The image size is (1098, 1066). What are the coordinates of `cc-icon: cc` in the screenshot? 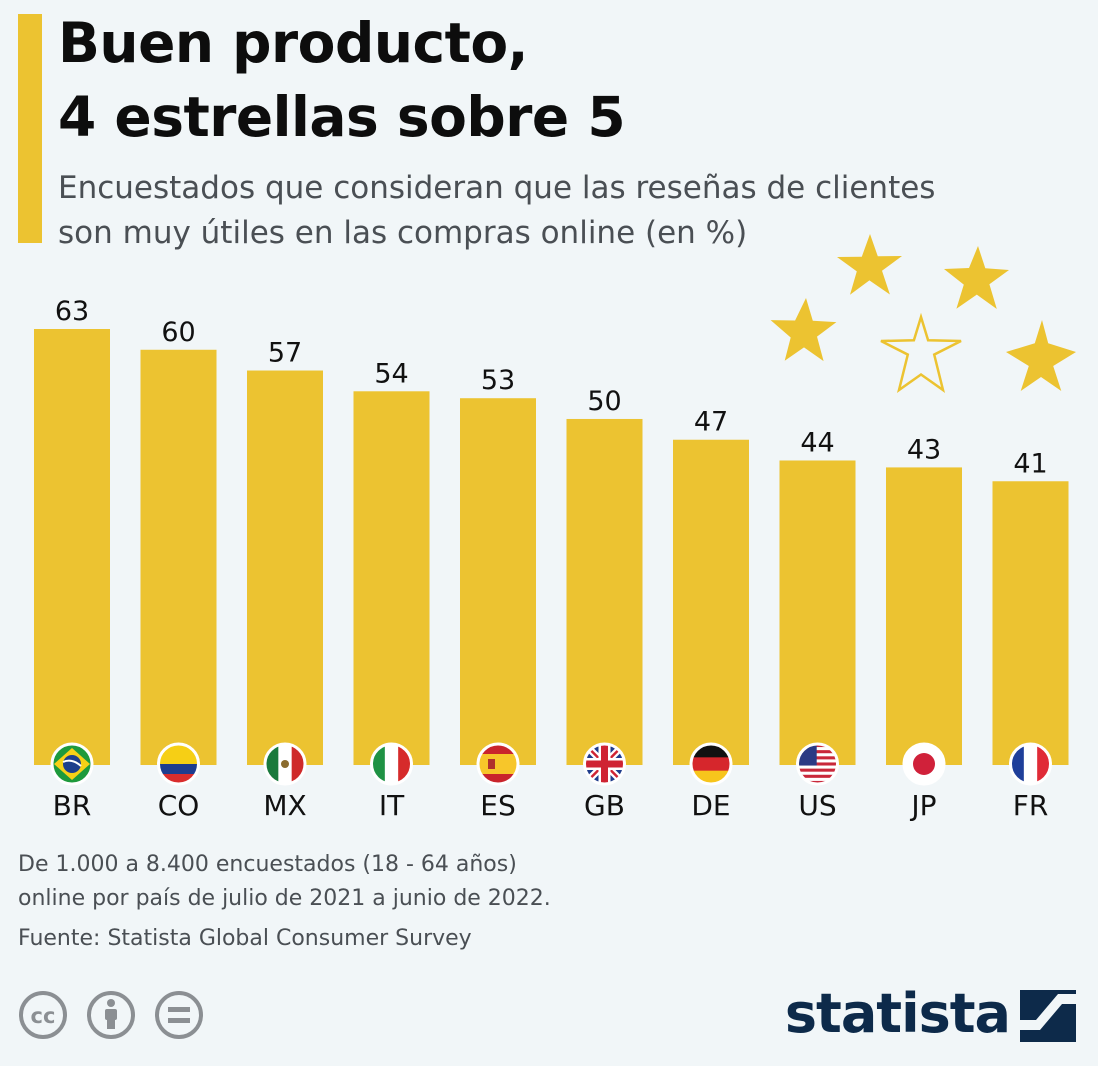 It's located at (43, 1015).